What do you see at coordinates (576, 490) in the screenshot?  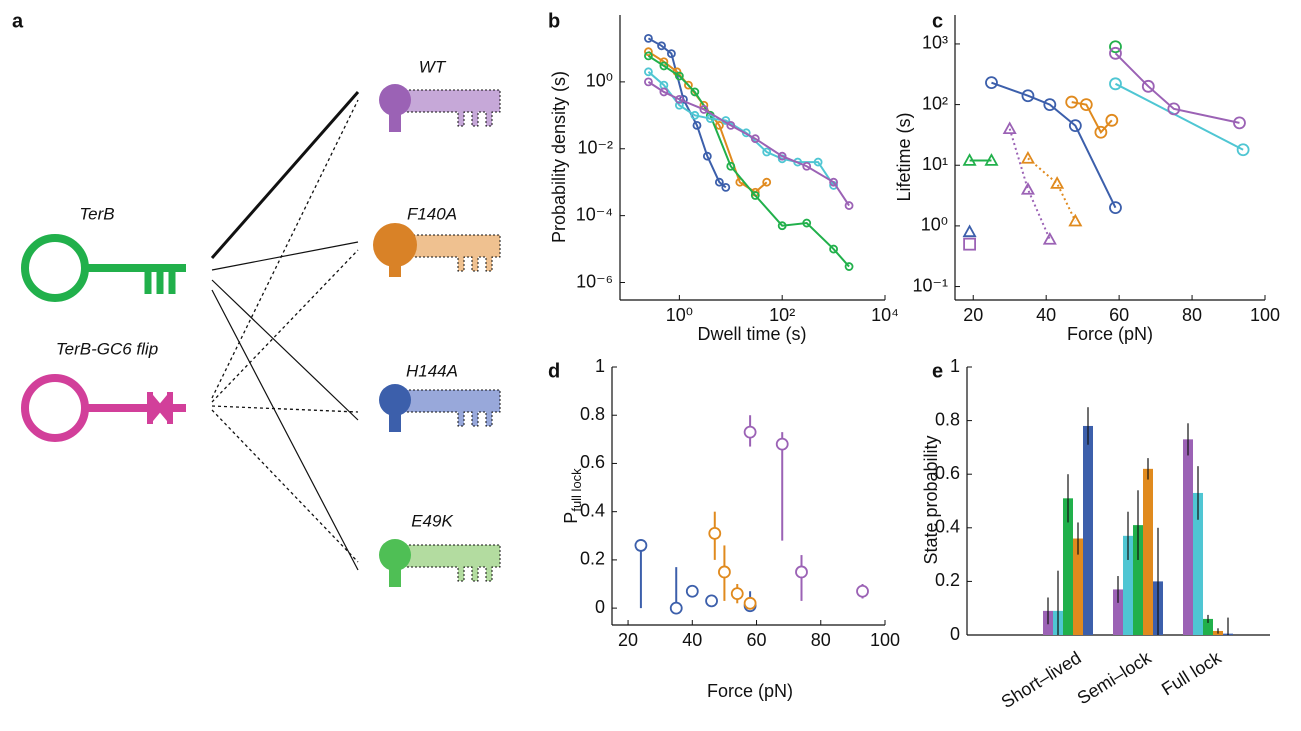 I see `y-label-sub: full lock` at bounding box center [576, 490].